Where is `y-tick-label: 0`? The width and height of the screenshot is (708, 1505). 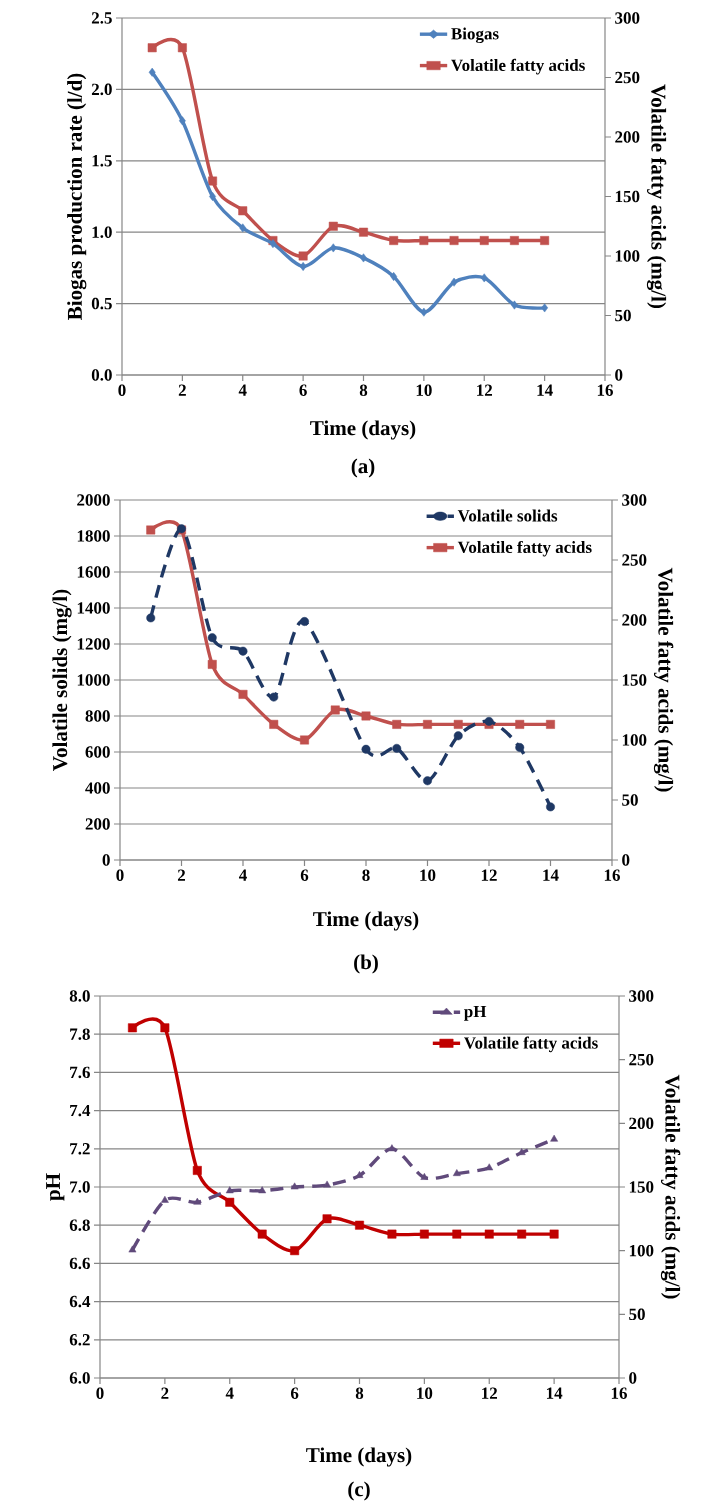
y-tick-label: 0 is located at coordinates (106, 860).